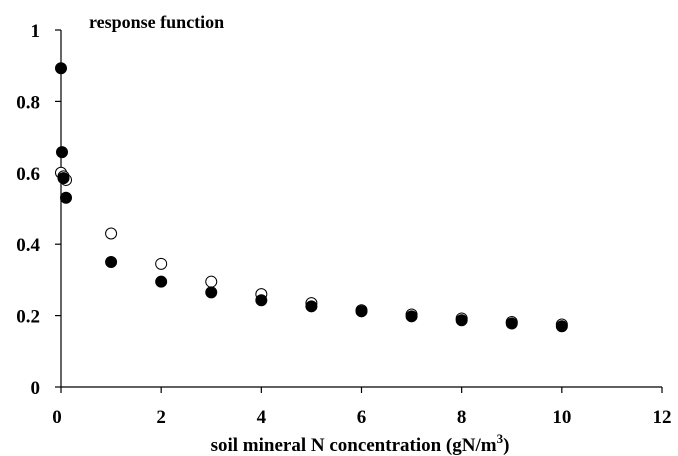 Image resolution: width=678 pixels, height=456 pixels. Describe the element at coordinates (506, 445) in the screenshot. I see `x-axis-title-suffix: )` at that location.